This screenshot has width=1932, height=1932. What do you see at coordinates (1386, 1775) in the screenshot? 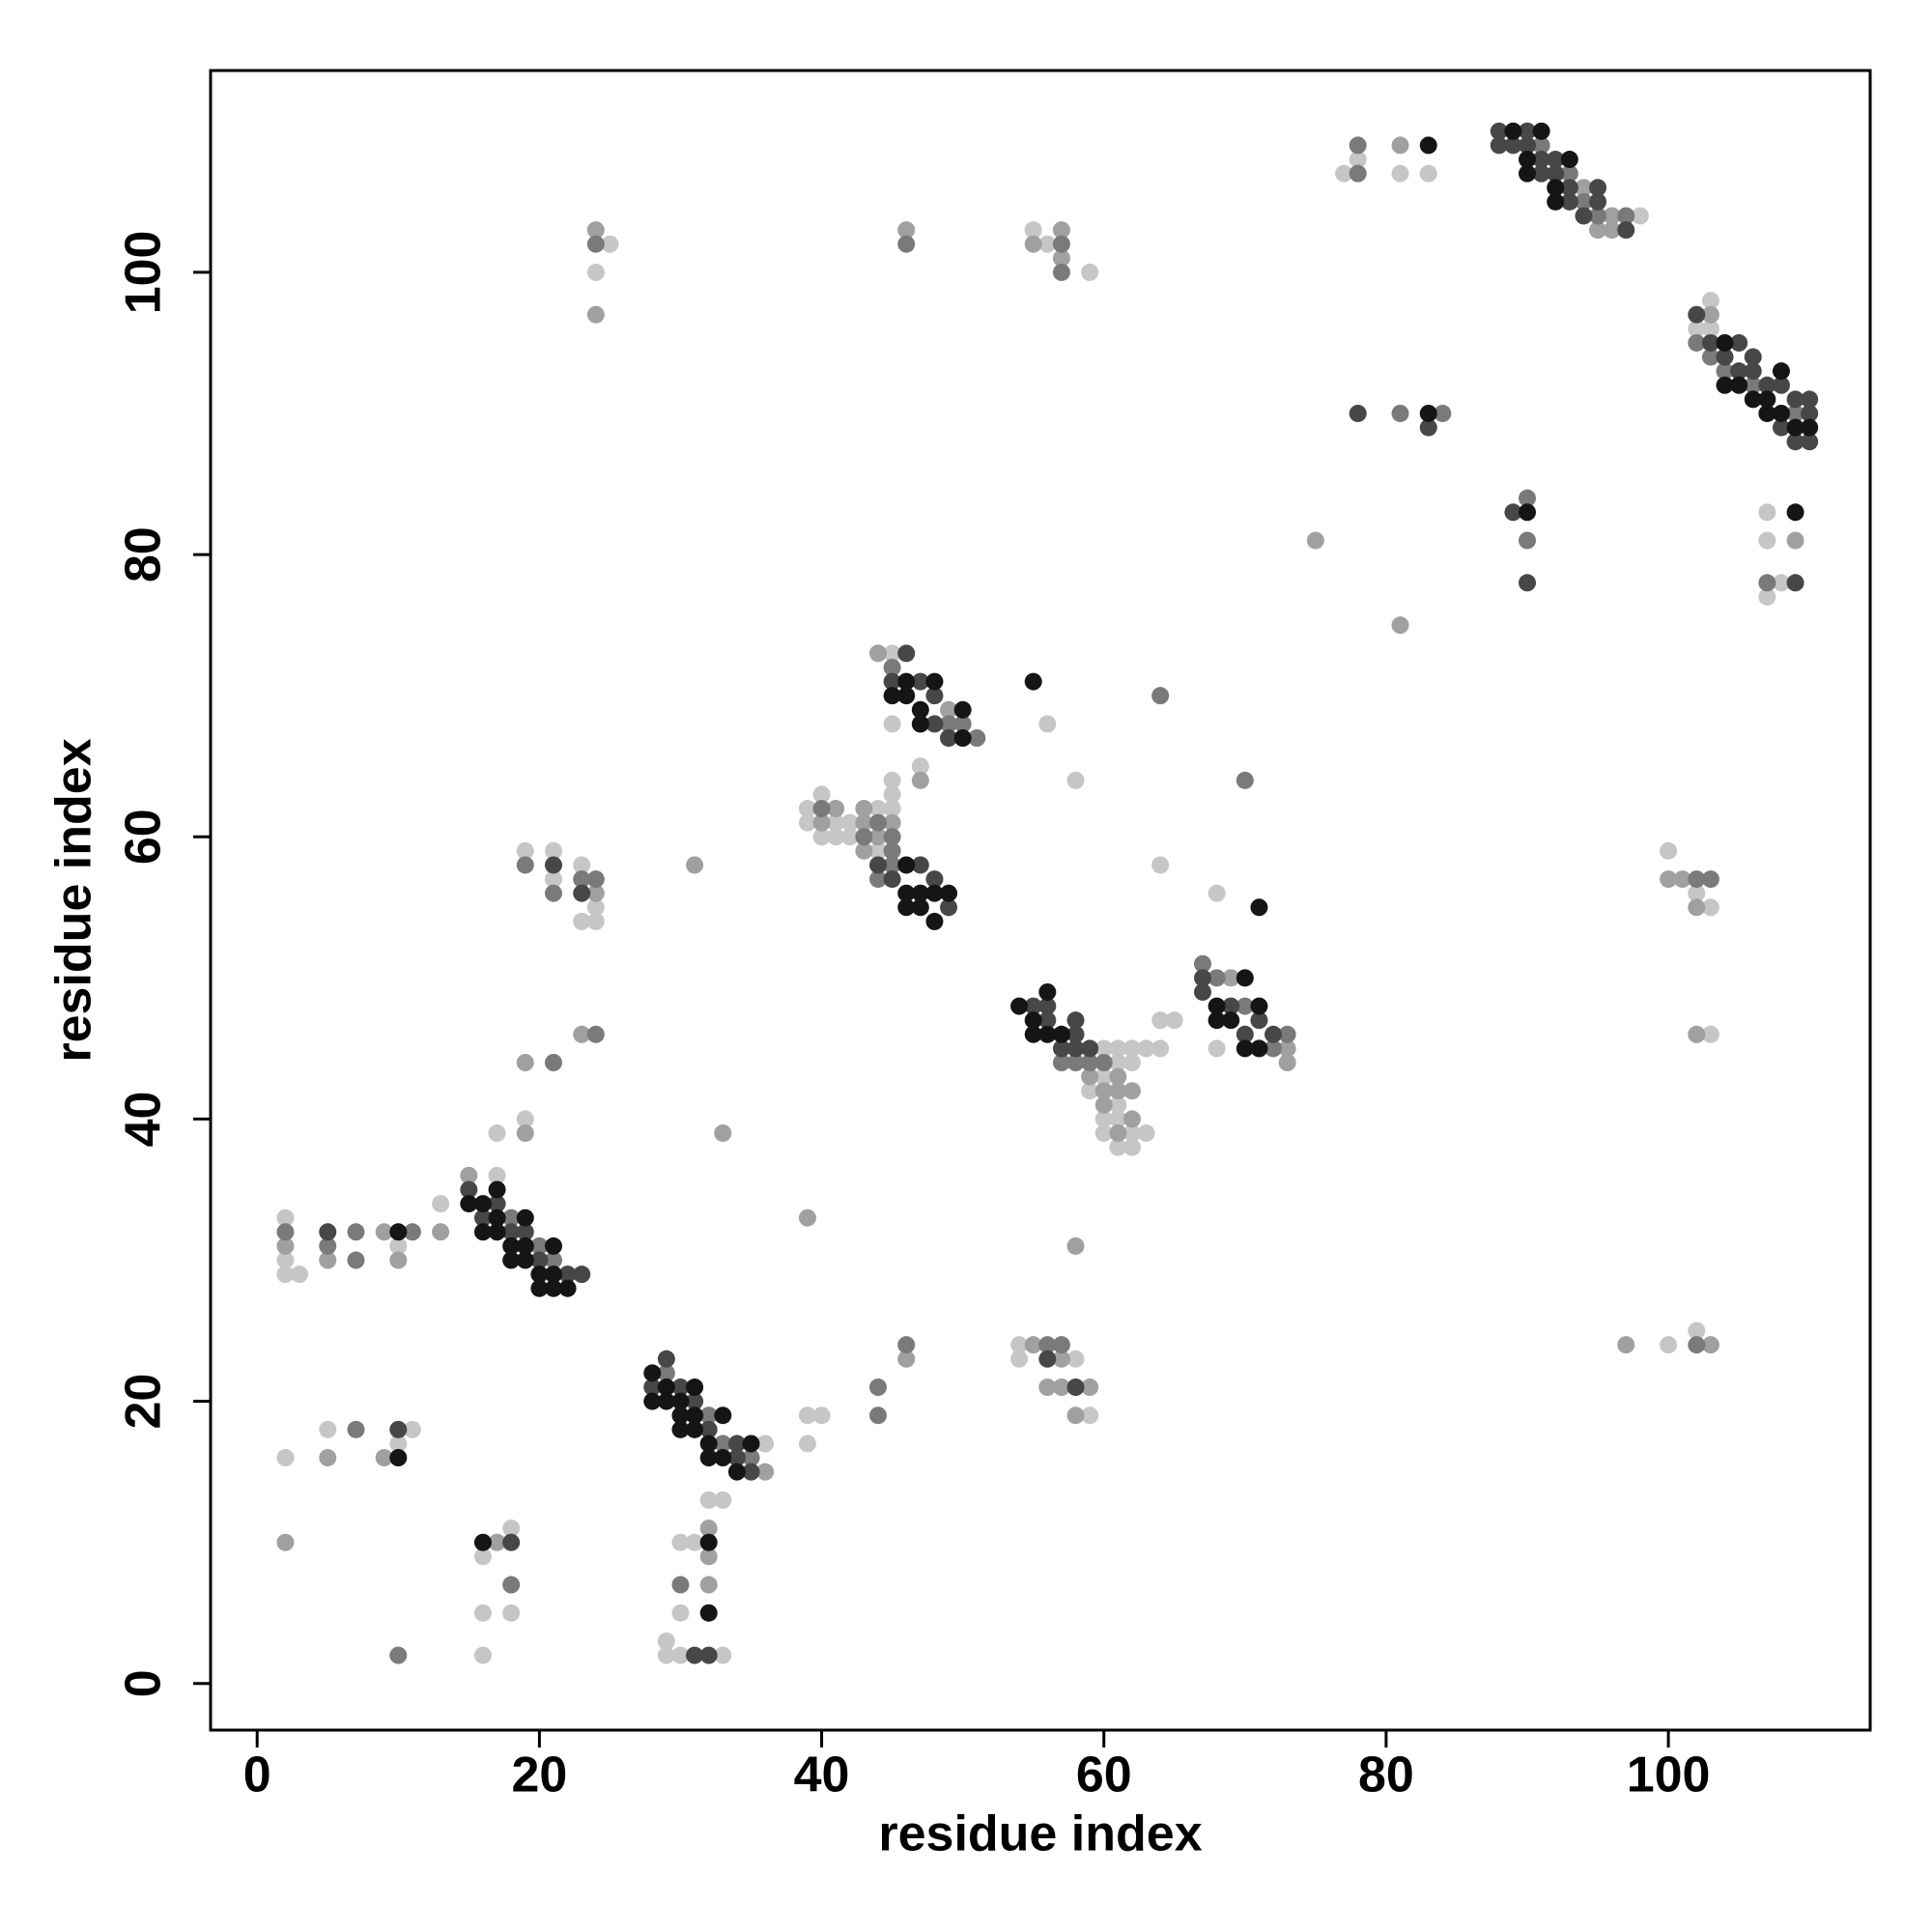
I see `x-tick-label: 80` at bounding box center [1386, 1775].